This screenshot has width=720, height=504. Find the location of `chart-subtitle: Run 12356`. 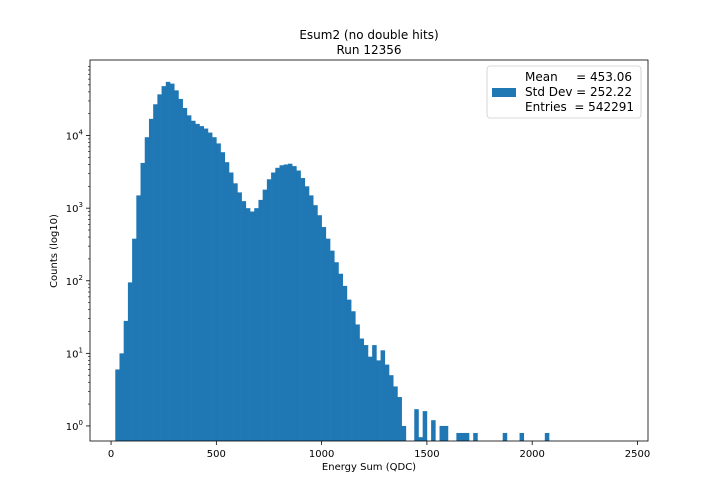

chart-subtitle: Run 12356 is located at coordinates (369, 50).